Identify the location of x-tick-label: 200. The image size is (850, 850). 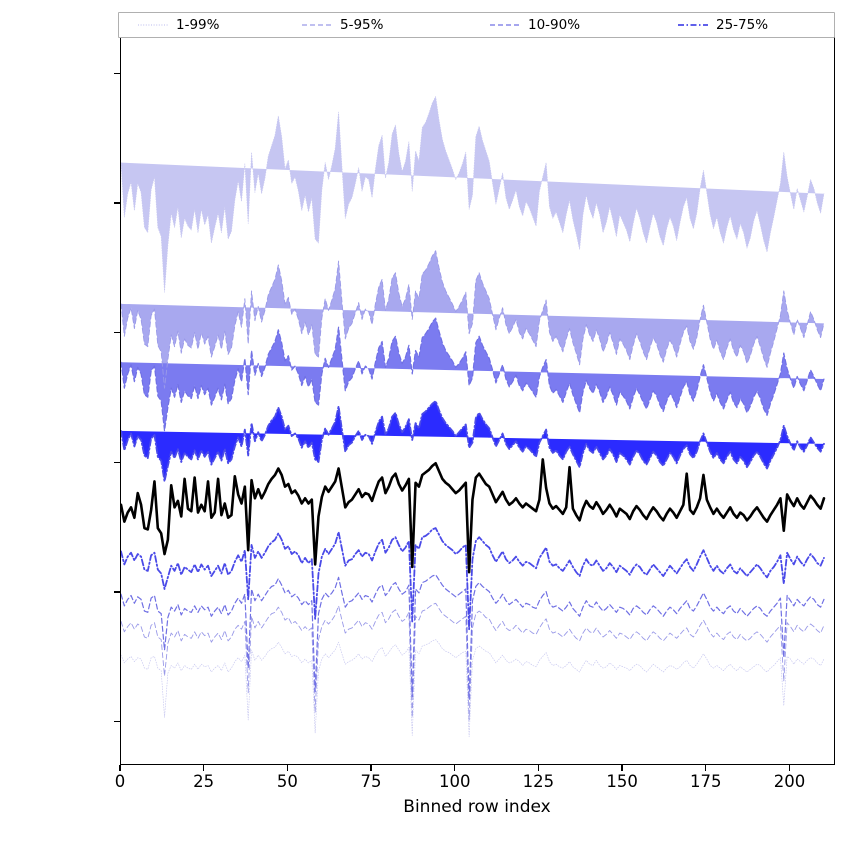
(789, 781).